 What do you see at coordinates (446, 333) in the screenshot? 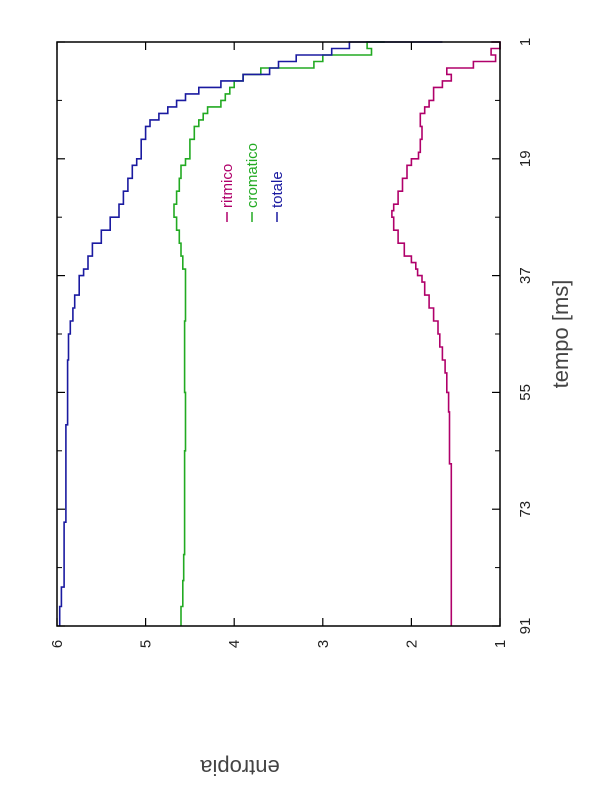
I see `series-line-ritmico` at bounding box center [446, 333].